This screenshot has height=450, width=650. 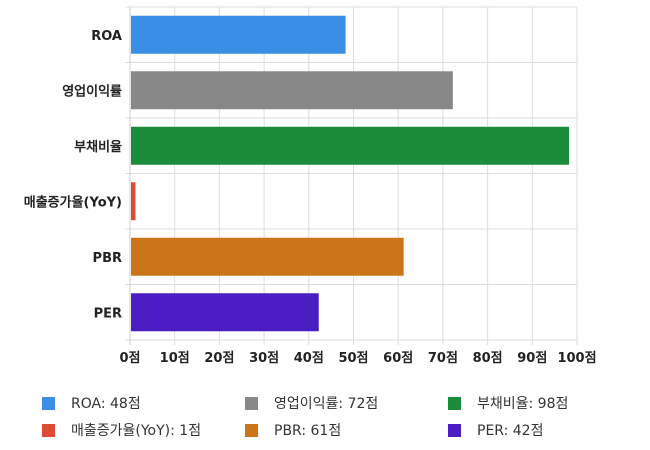 I want to click on x-tick-label-3: 30점, so click(x=264, y=358).